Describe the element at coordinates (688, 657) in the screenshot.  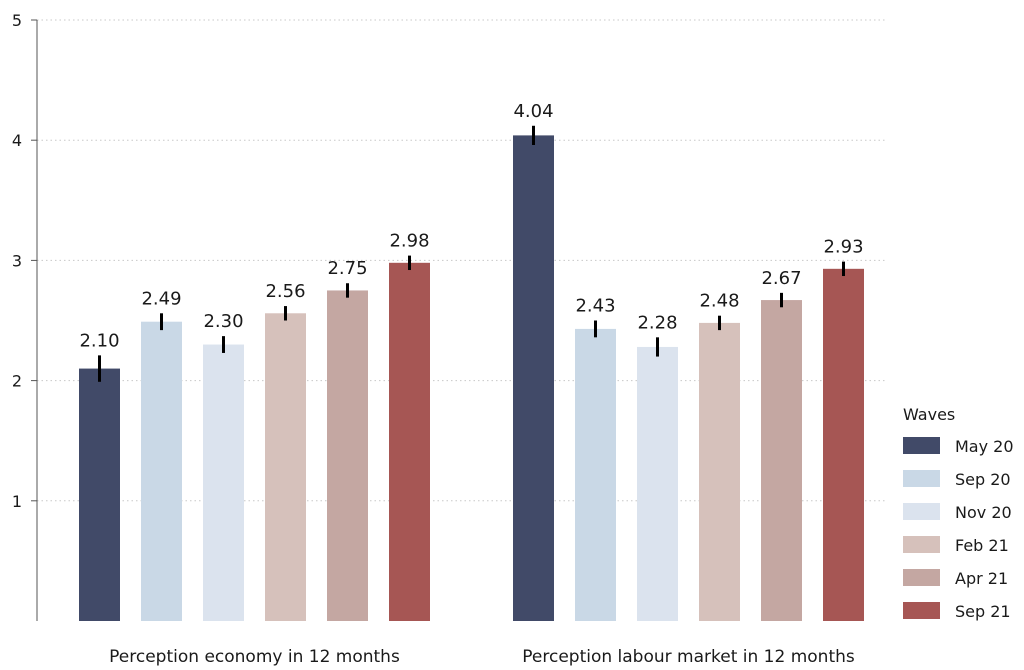
I see `category-label-1: Perception labour market in 12 months` at that location.